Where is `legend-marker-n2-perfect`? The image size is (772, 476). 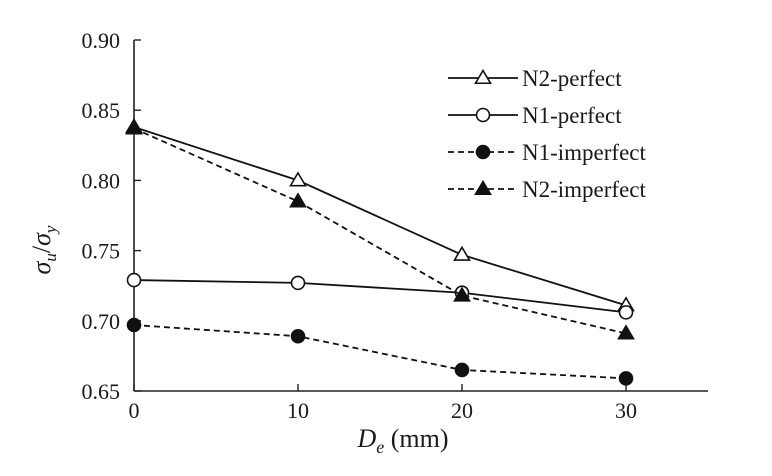
legend-marker-n2-perfect is located at coordinates (483, 76).